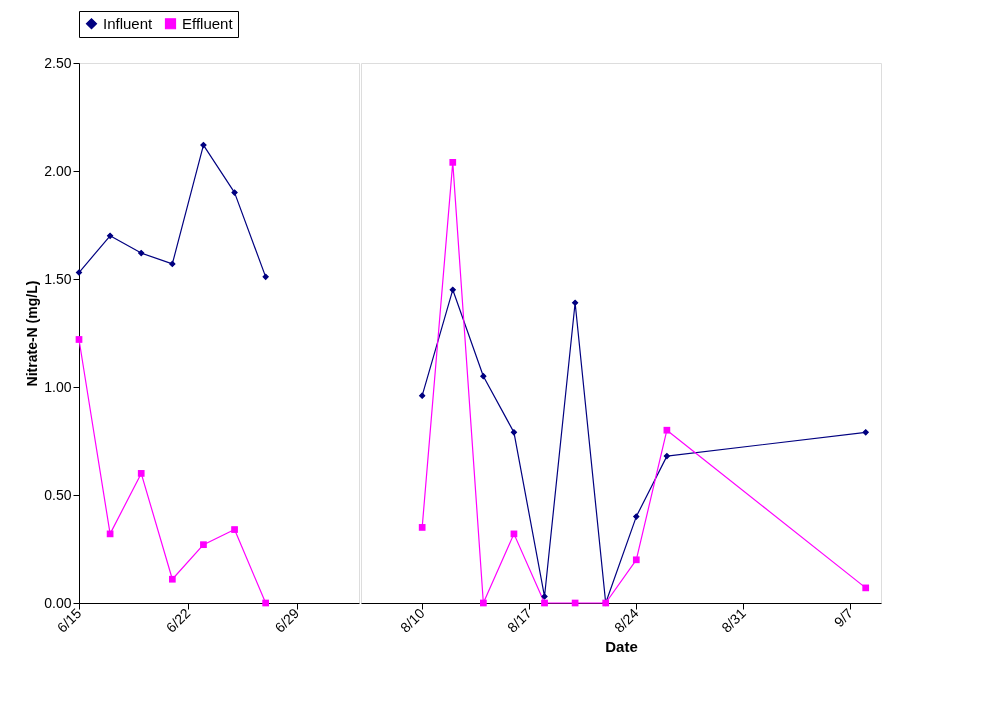  I want to click on x-axis-title: Date, so click(621, 646).